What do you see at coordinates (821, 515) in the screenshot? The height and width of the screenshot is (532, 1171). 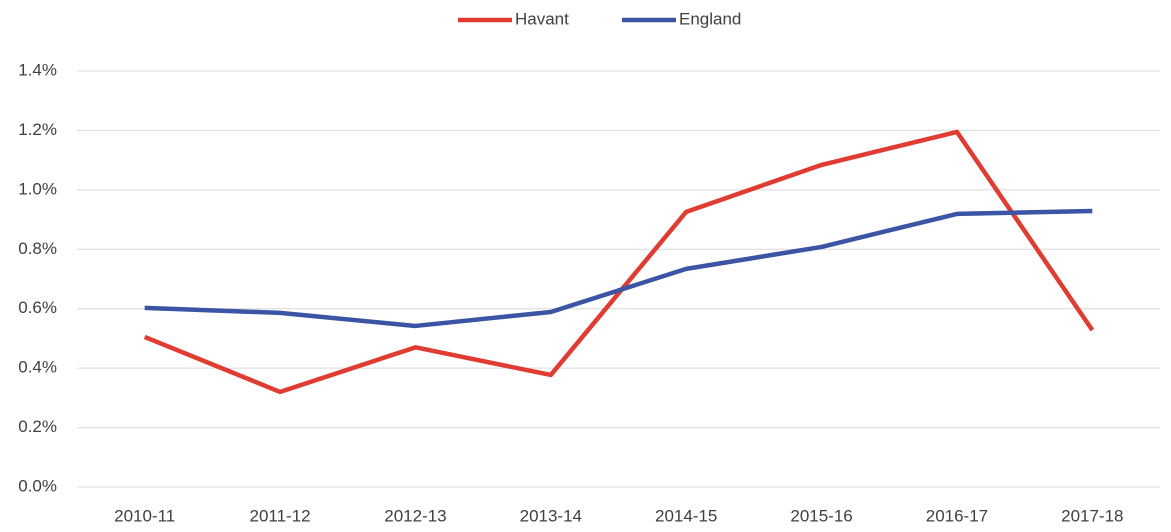 I see `x-tick-label: 2015-16` at bounding box center [821, 515].